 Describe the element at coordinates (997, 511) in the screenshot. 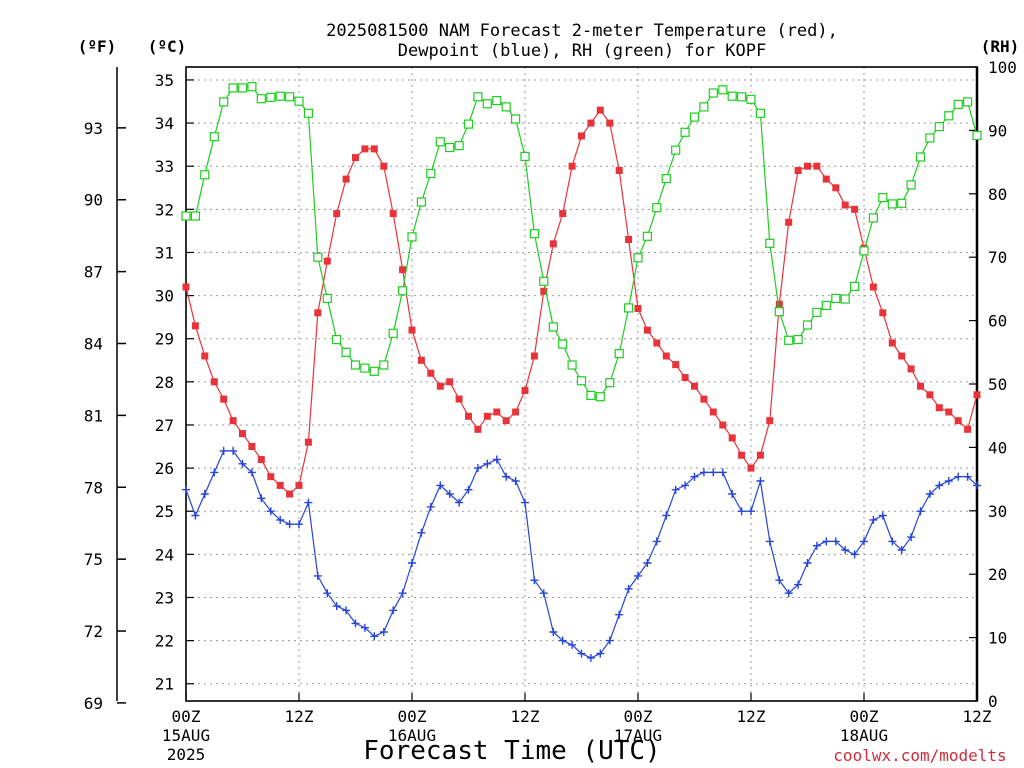

I see `rh-tick-label: 30` at that location.